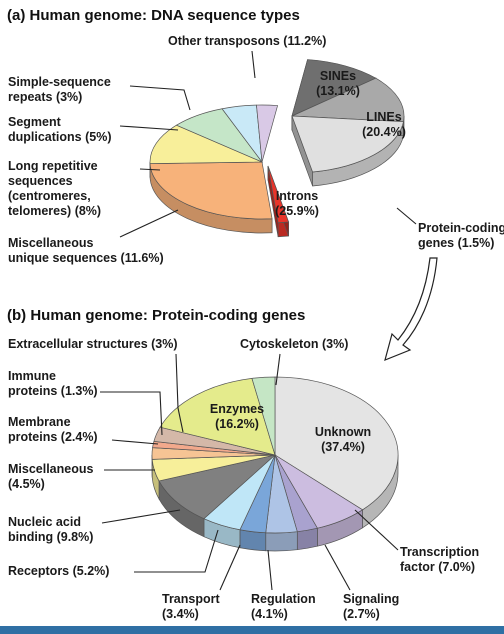 The height and width of the screenshot is (634, 504). I want to click on lead-protein-coding, so click(406, 216).